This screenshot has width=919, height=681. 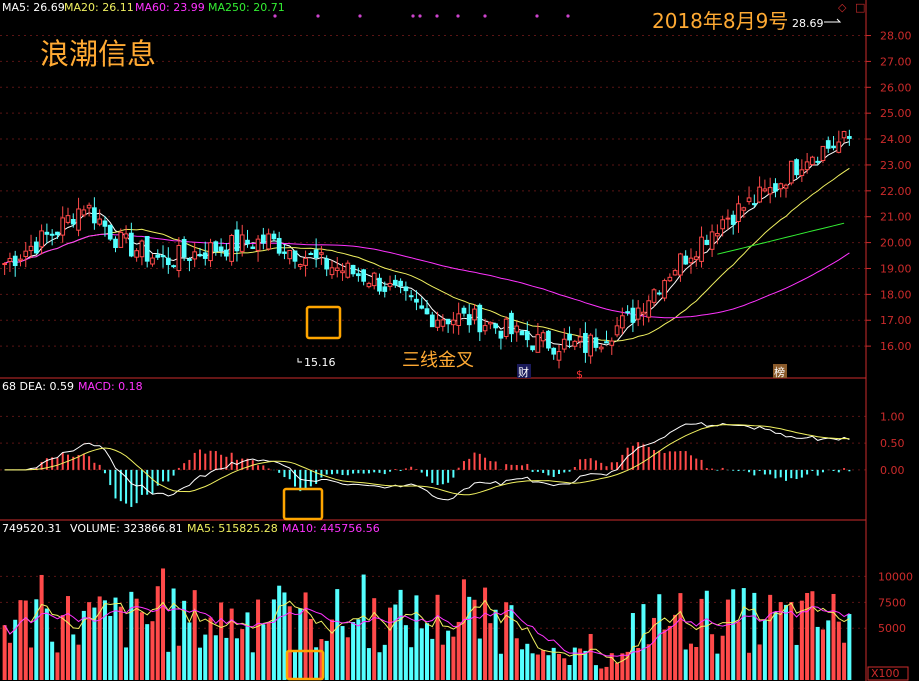 I want to click on ranking-marker: 榜, so click(x=779, y=372).